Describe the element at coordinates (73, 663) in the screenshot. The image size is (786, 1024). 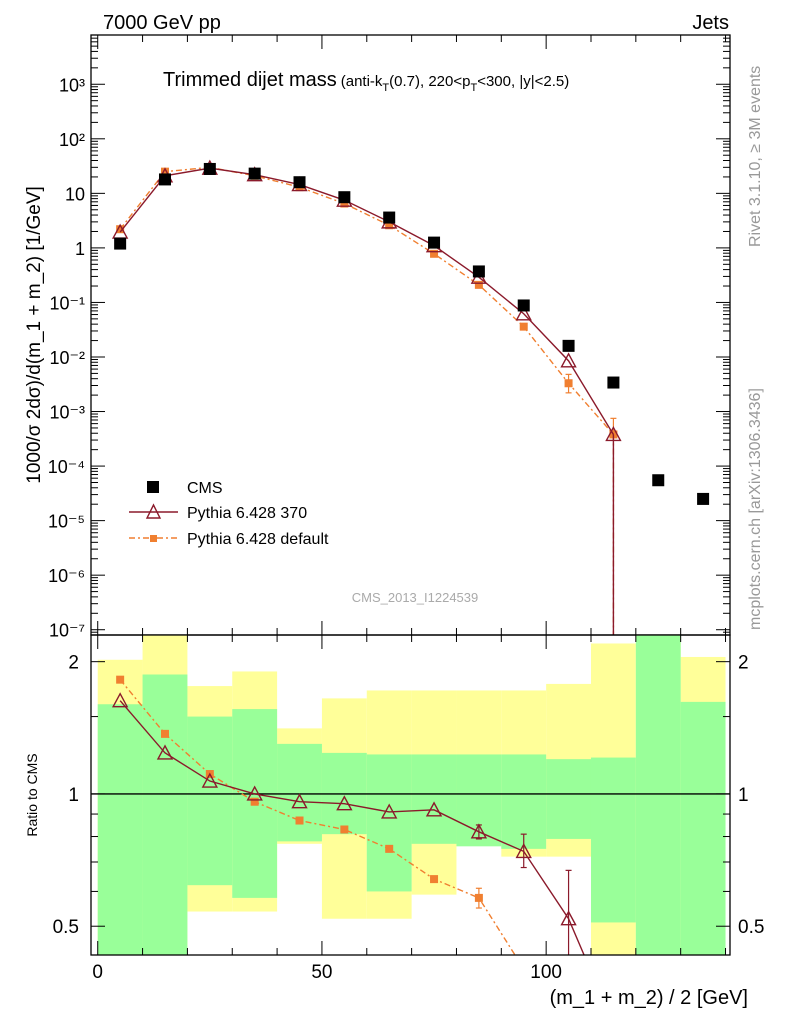
I see `ratio-y-tick-label-left: 2` at that location.